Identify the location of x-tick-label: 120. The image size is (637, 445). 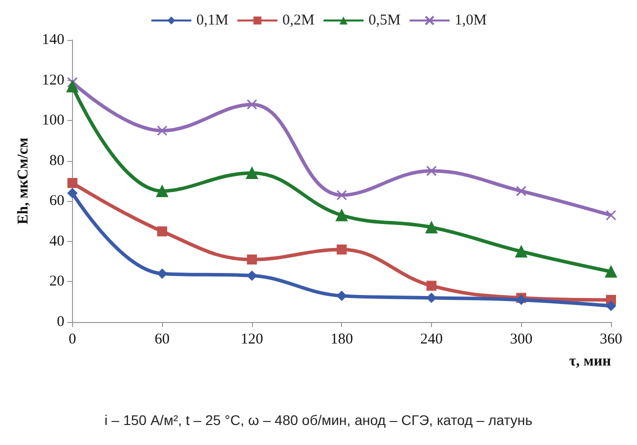
(252, 340).